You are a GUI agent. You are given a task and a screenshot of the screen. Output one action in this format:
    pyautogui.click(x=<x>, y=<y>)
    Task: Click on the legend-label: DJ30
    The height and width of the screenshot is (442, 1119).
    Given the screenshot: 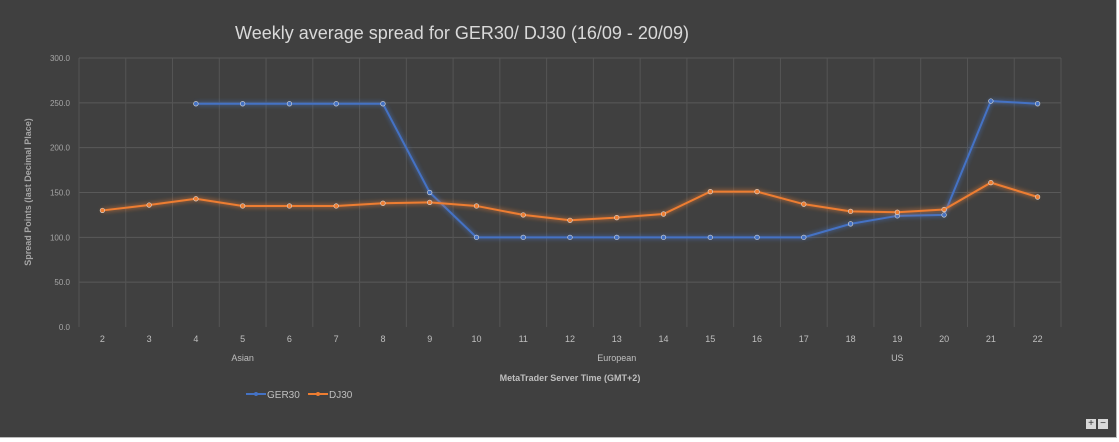 What is the action you would take?
    pyautogui.click(x=341, y=395)
    